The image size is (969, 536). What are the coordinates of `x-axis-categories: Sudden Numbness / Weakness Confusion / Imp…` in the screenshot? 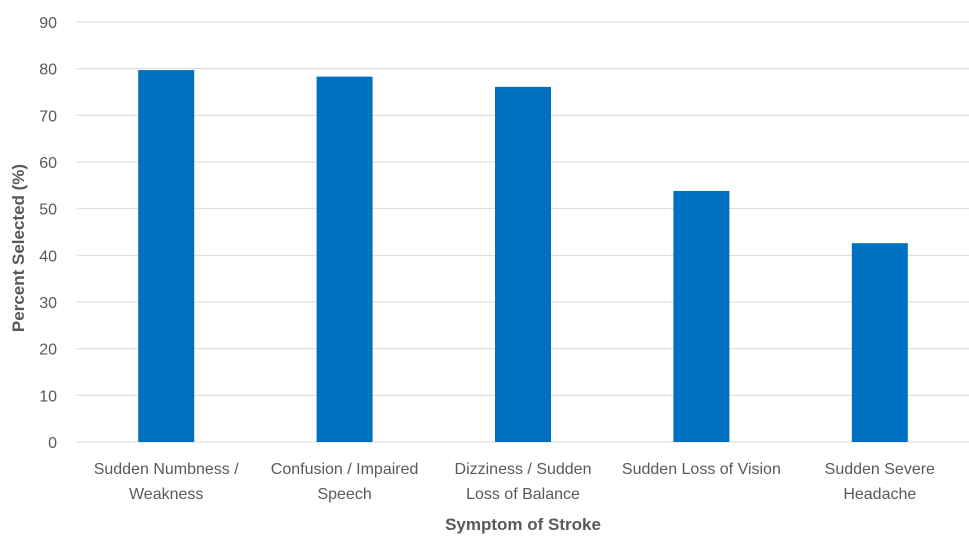 It's located at (514, 482).